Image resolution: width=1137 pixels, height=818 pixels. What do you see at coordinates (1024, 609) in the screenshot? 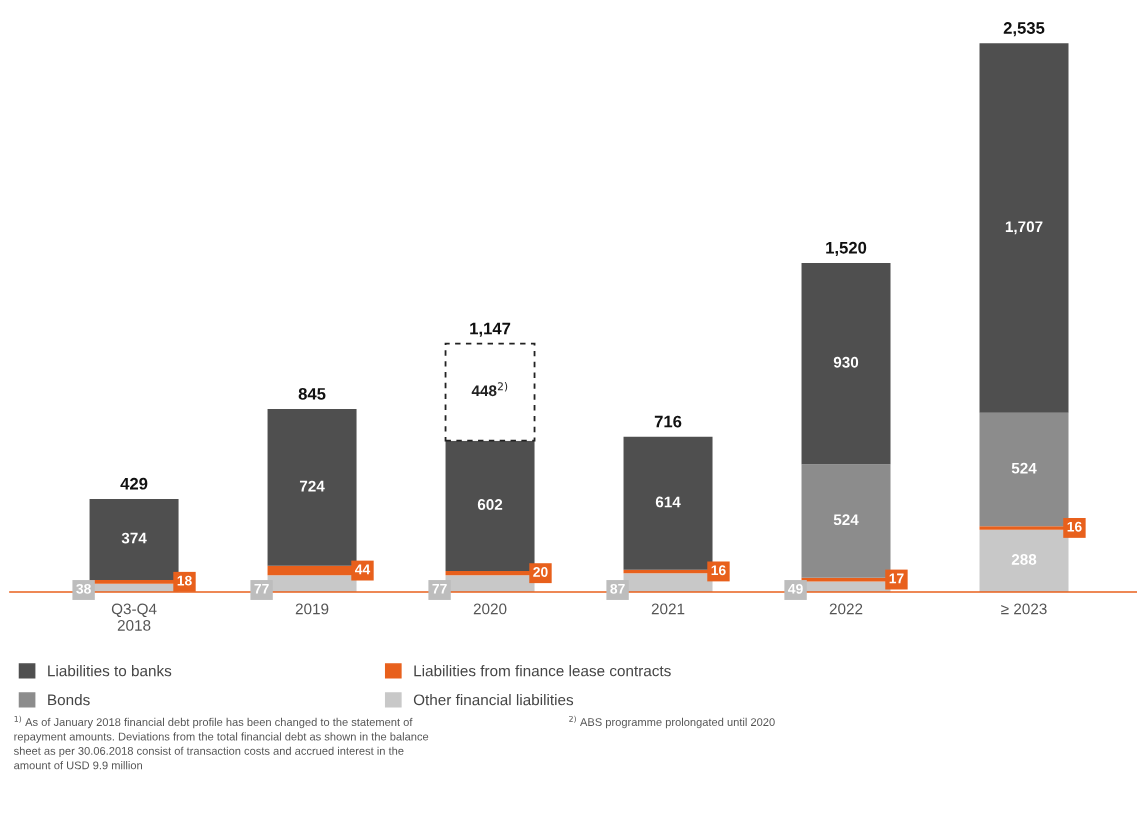
I see `x-tick-label: ≥ 2023` at bounding box center [1024, 609].